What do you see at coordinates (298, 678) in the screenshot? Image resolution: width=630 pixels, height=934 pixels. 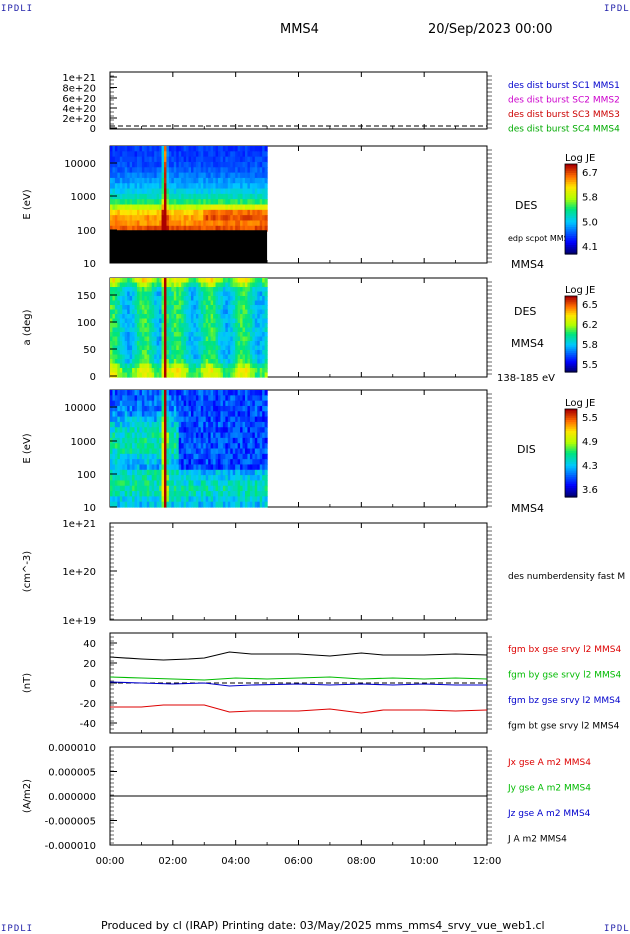 I see `series-line-by` at bounding box center [298, 678].